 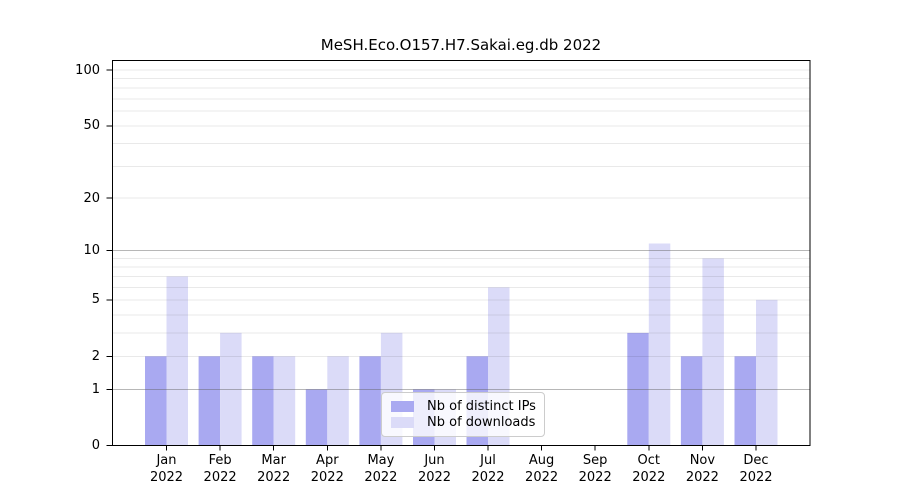 I want to click on x-tick-label: Oct 2022, so click(x=649, y=469).